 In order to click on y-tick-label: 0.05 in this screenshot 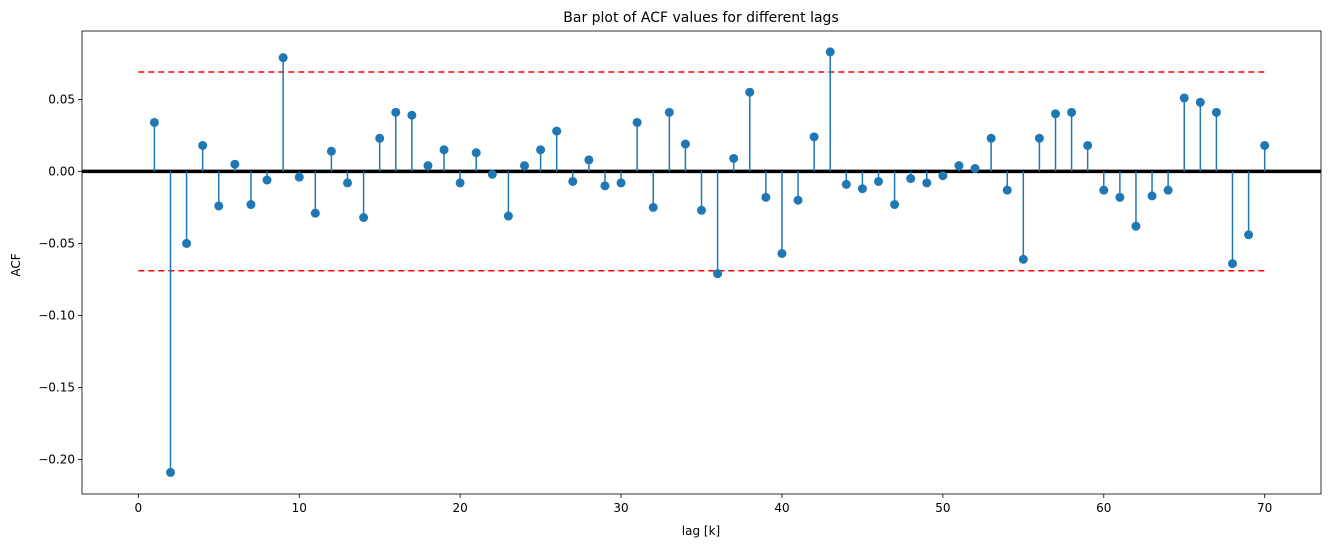, I will do `click(61, 99)`.